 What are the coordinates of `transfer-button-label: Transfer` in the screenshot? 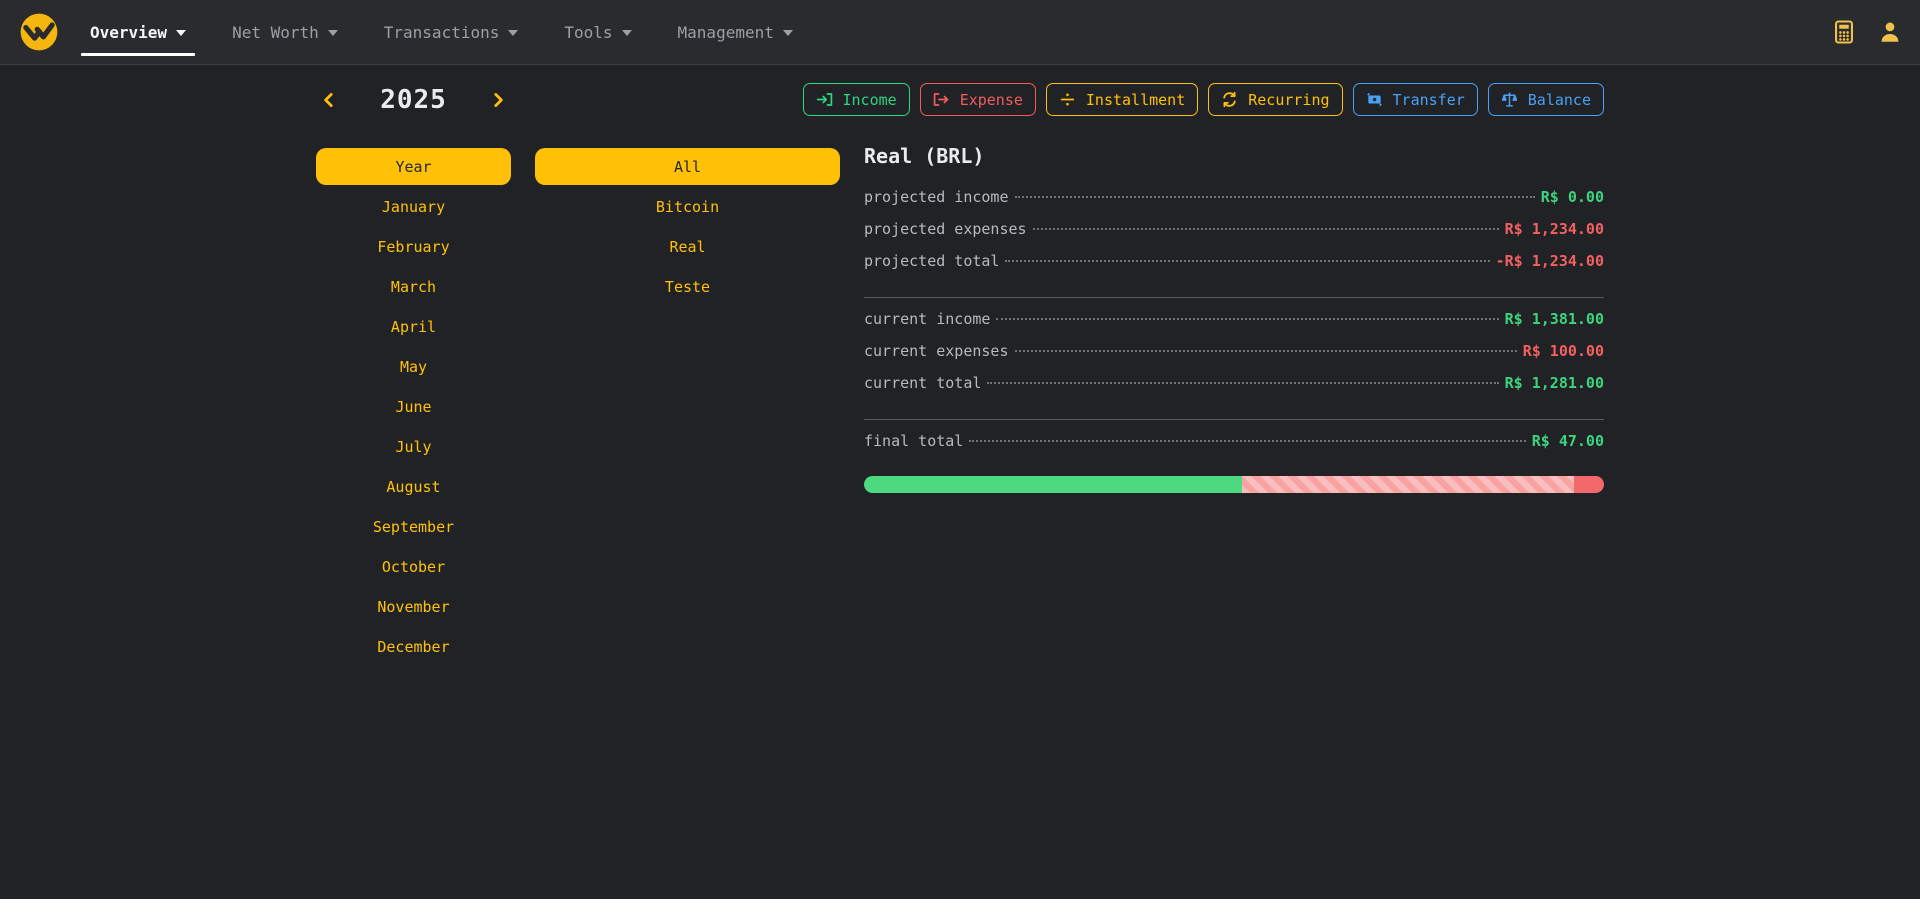 It's located at (1428, 99).